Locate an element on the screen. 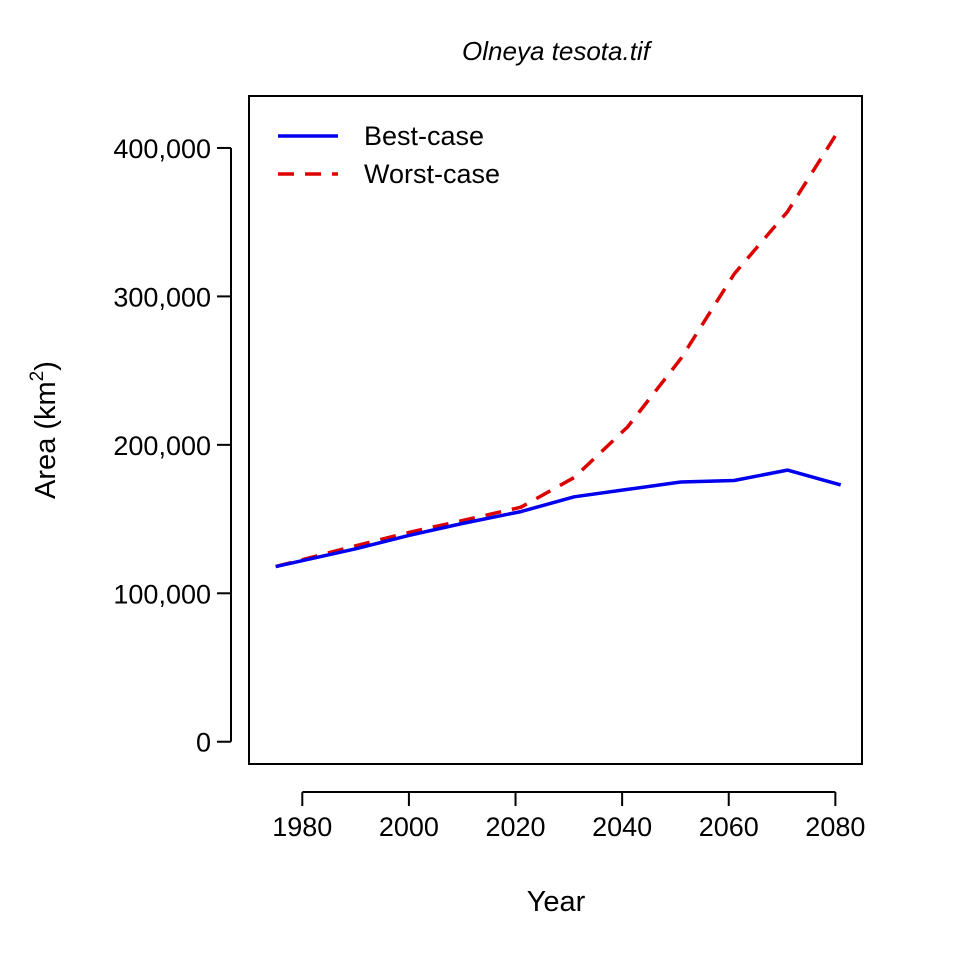 This screenshot has height=958, width=960. x-tick-label: 2080 is located at coordinates (835, 827).